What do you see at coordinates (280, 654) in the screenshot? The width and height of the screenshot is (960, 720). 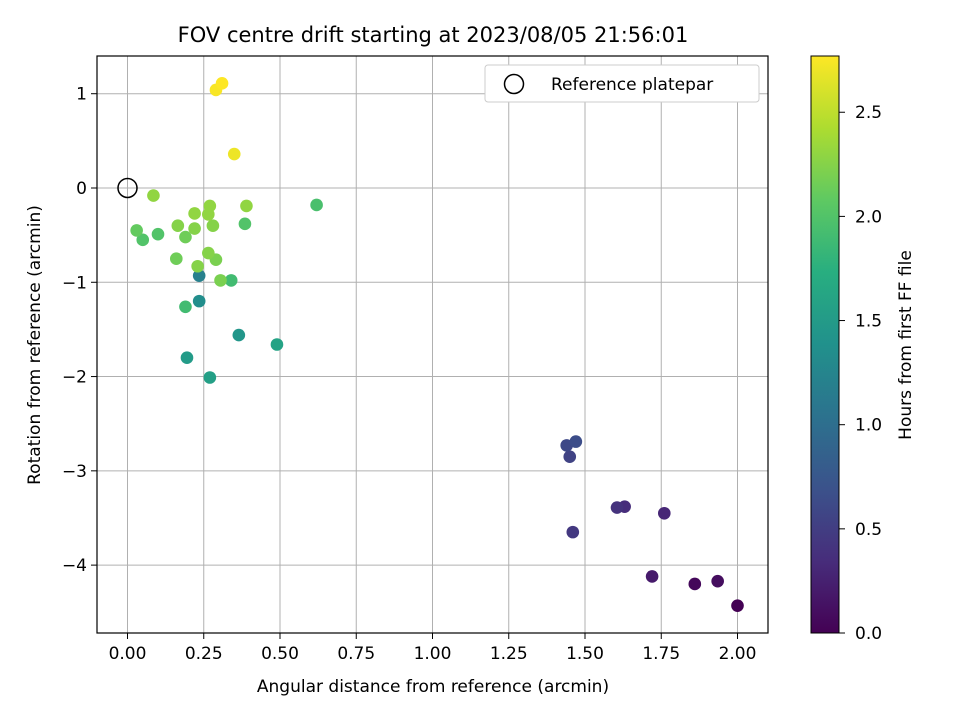 I see `x-tick-label: 0.50` at bounding box center [280, 654].